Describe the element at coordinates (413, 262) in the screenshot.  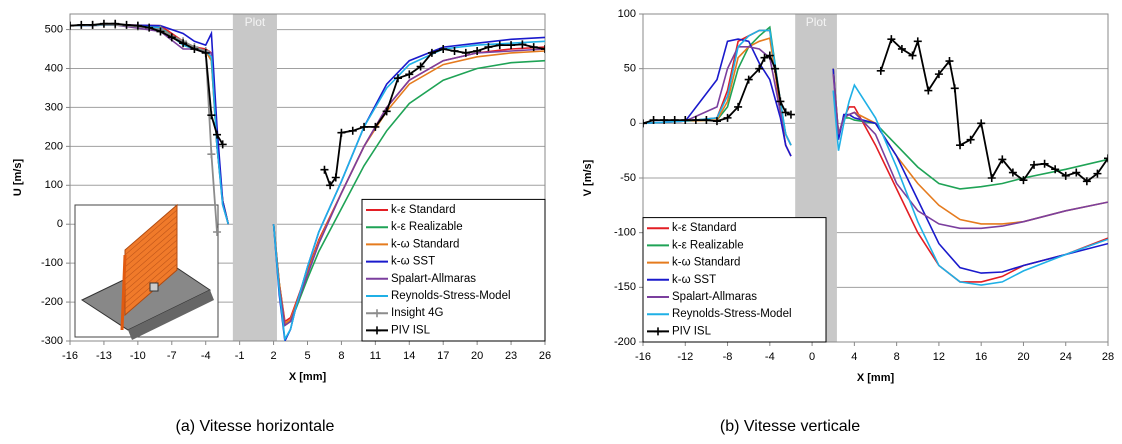
I see `legend-label: k-ω SST` at that location.